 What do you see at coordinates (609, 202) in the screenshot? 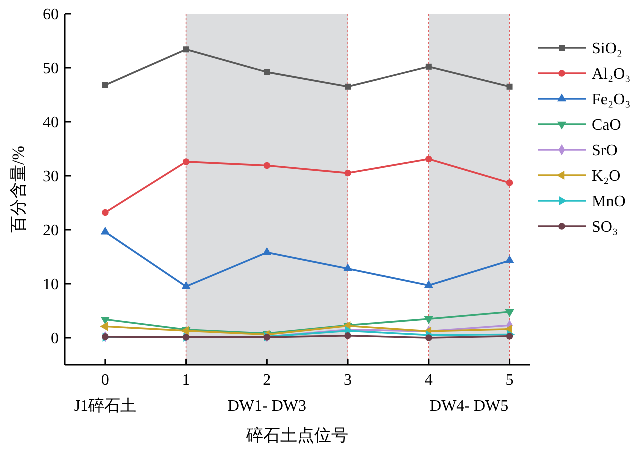
I see `legend-label: MnO` at bounding box center [609, 202].